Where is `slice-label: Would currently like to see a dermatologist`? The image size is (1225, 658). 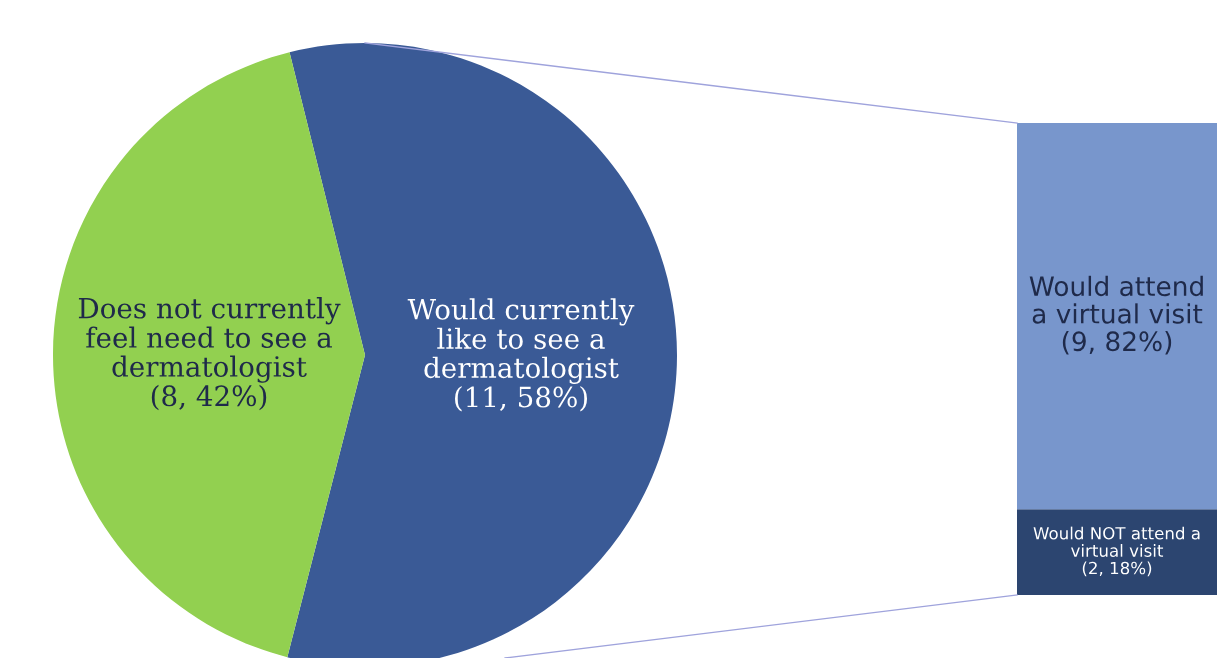
slice-label: Would currently like to see a dermatologist is located at coordinates (521, 341).